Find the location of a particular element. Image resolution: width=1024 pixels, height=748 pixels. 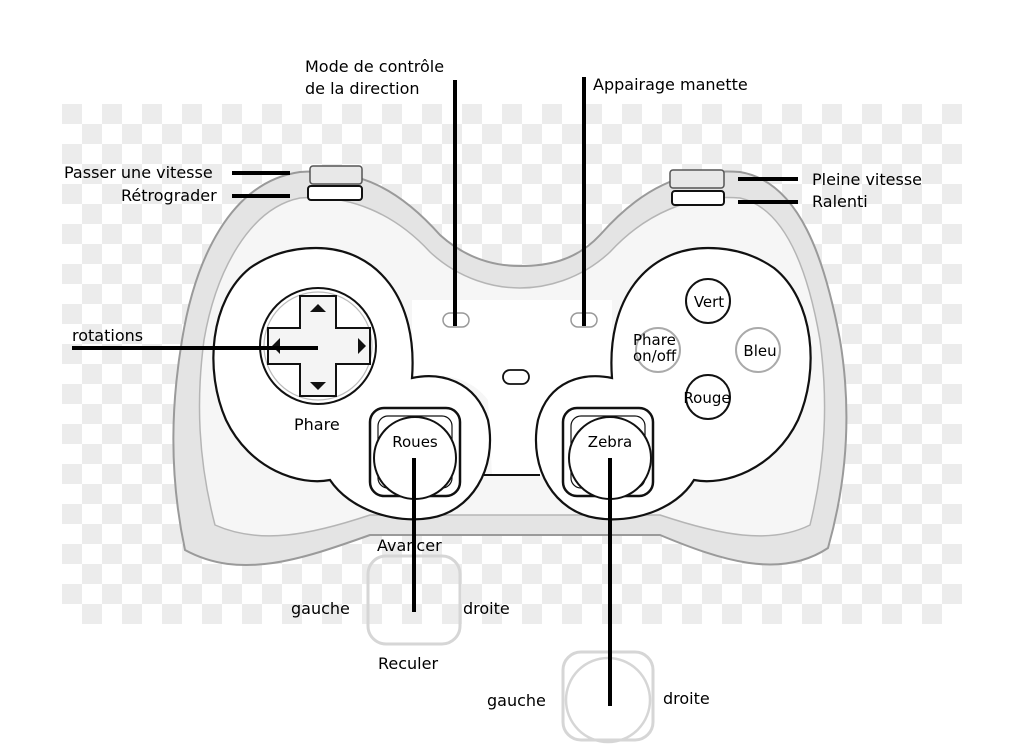

headlight-toggle-button is located at coordinates (658, 350).